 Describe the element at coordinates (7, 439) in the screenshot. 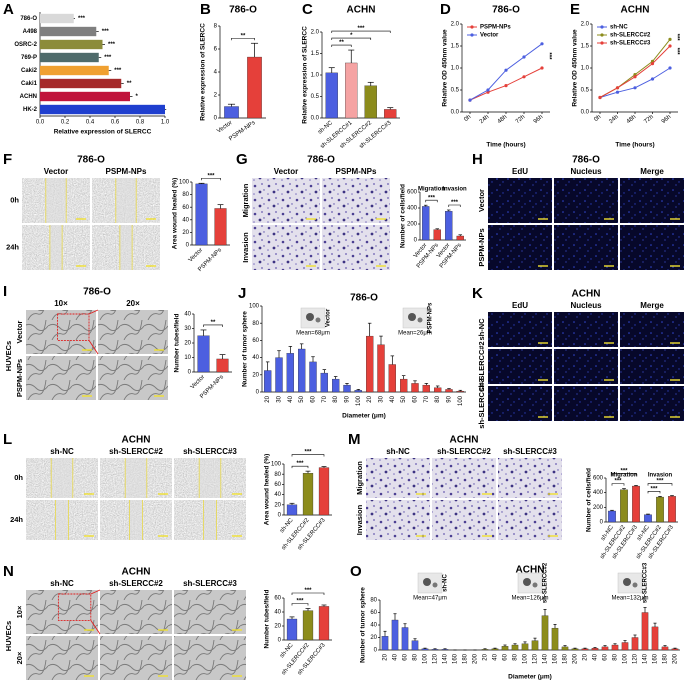

I see `panel-letter: L` at that location.